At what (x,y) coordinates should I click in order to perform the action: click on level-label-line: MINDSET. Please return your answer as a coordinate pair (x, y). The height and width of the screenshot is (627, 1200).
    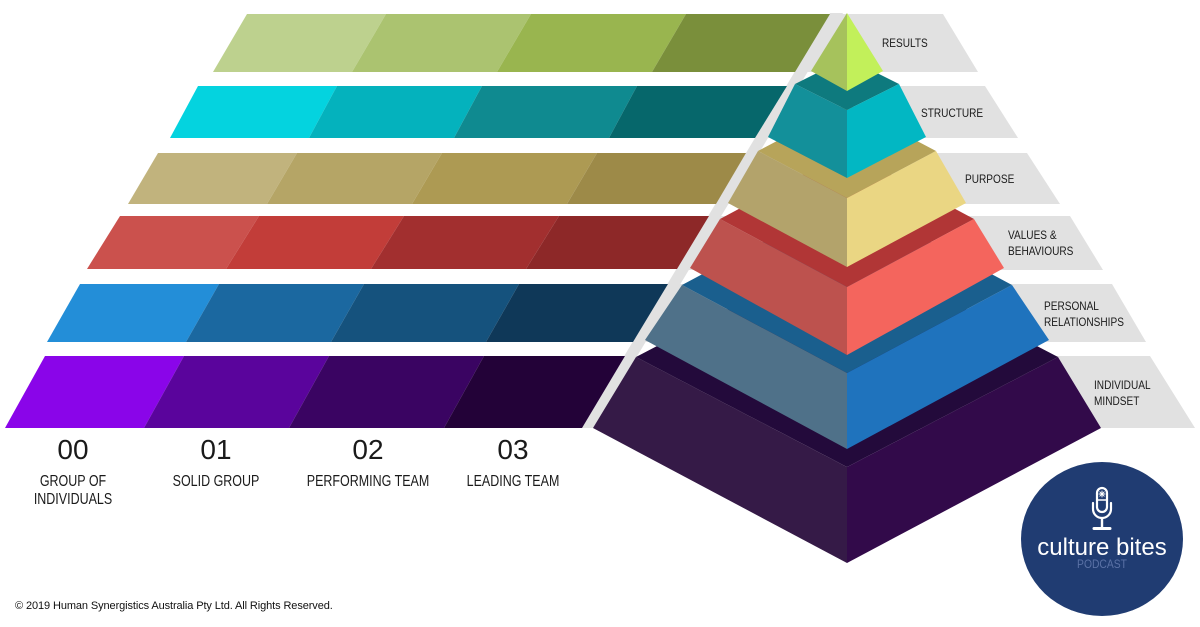
    Looking at the image, I should click on (1117, 401).